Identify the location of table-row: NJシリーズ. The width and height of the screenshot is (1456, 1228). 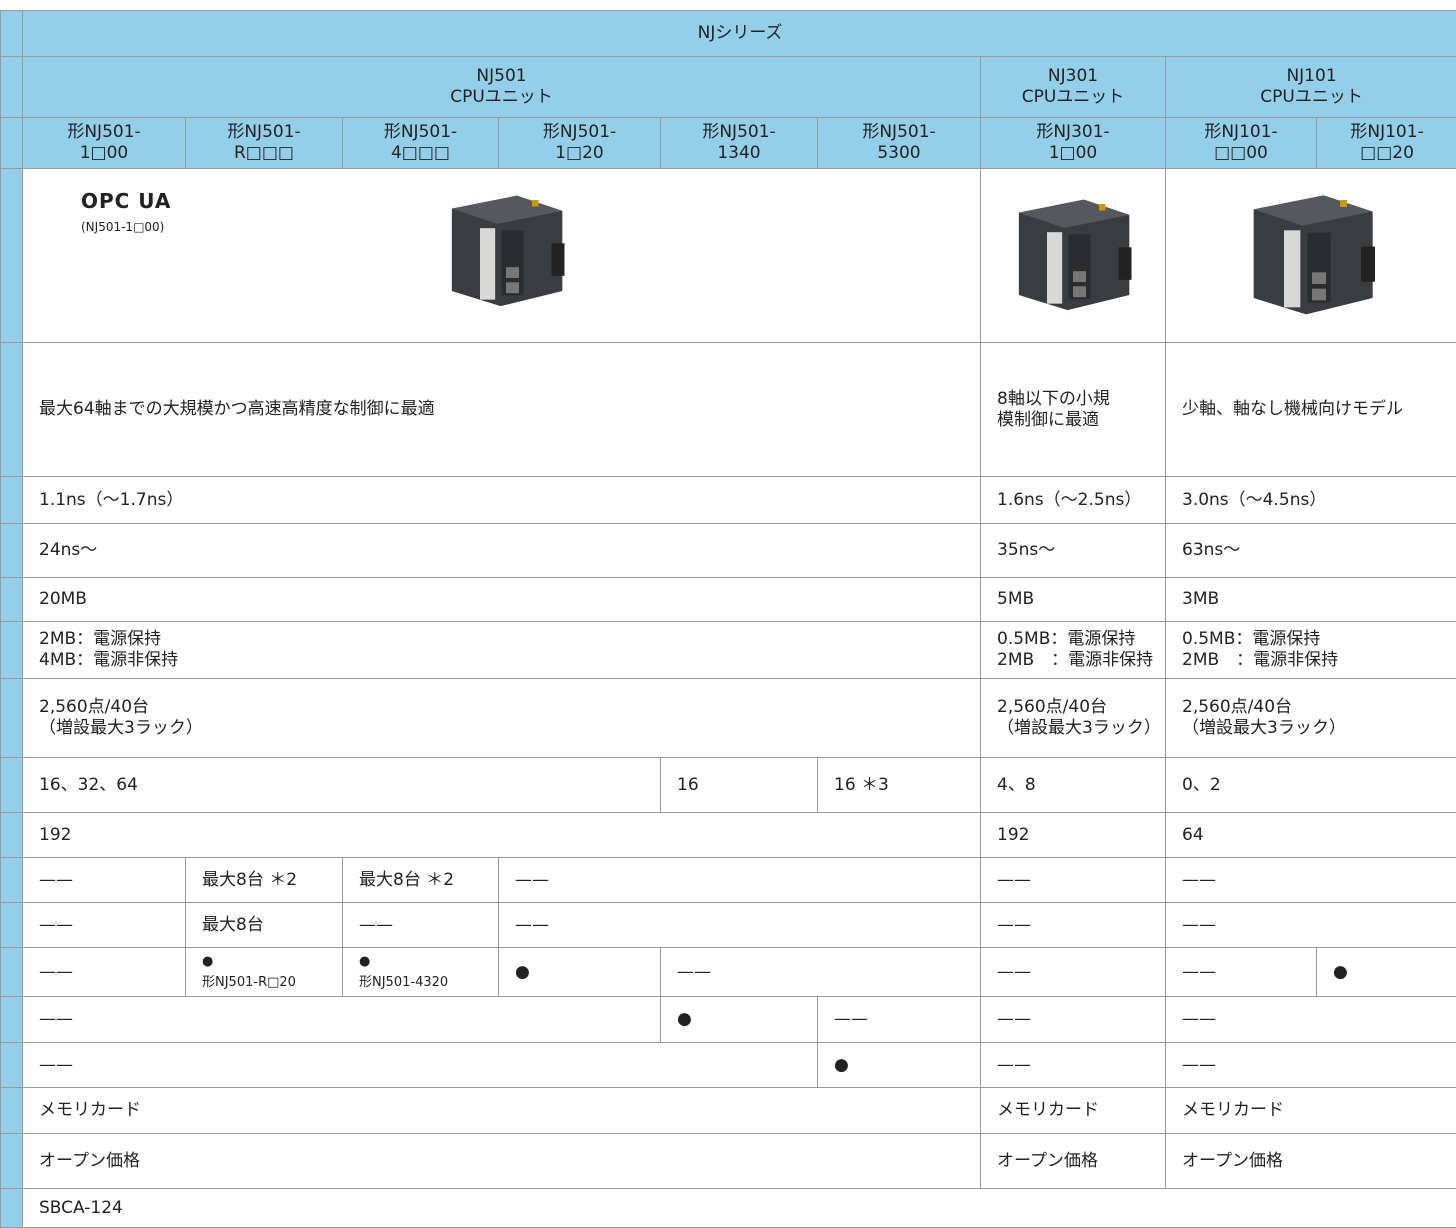
(728, 34).